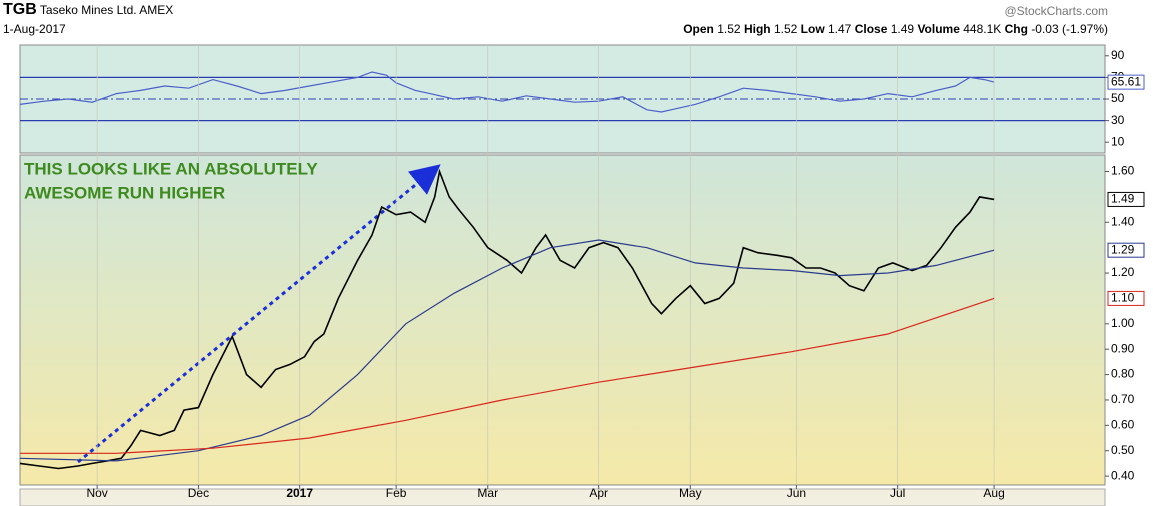 Image resolution: width=1153 pixels, height=506 pixels. What do you see at coordinates (1123, 450) in the screenshot?
I see `y-tick-label: 0.50` at bounding box center [1123, 450].